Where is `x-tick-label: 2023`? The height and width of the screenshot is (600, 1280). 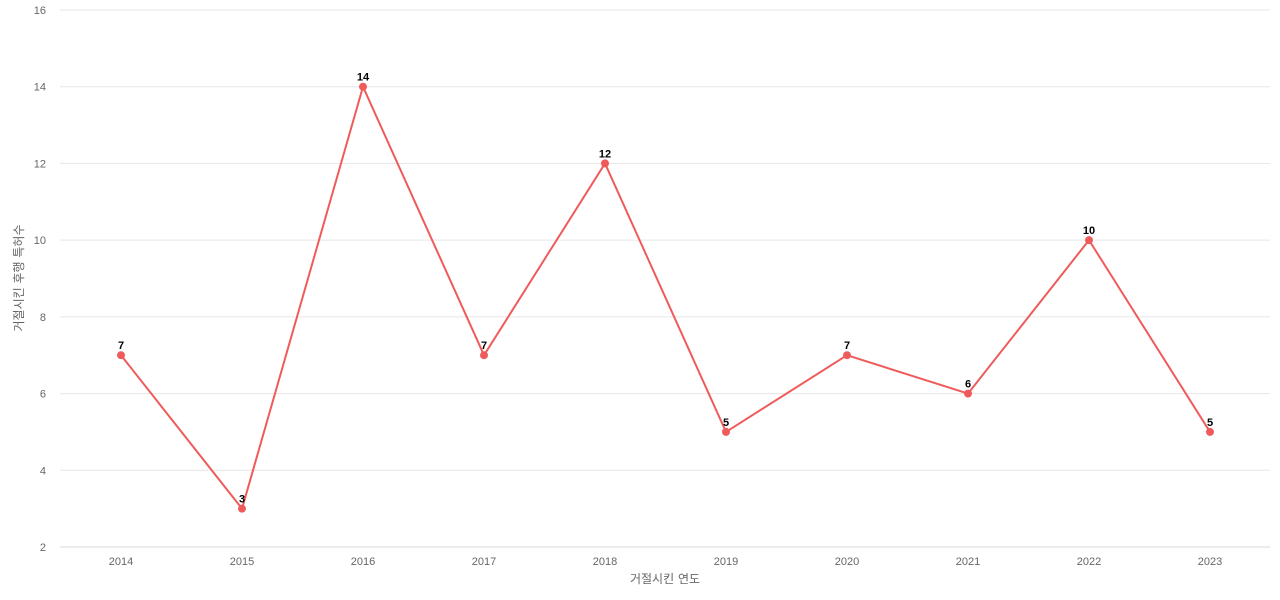
x-tick-label: 2023 is located at coordinates (1210, 562).